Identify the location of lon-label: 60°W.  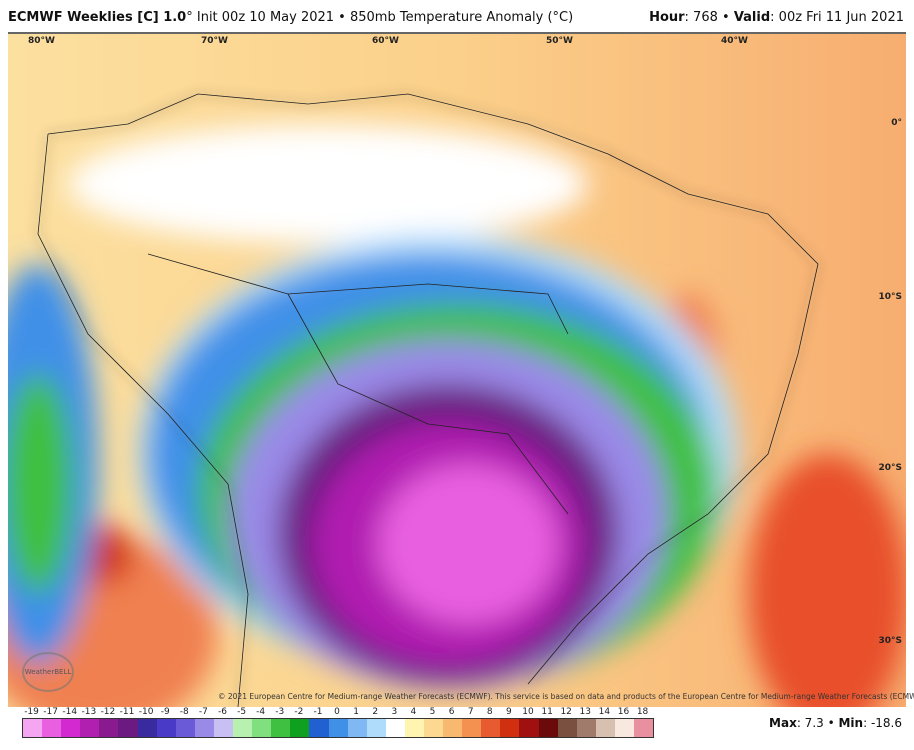
(385, 41).